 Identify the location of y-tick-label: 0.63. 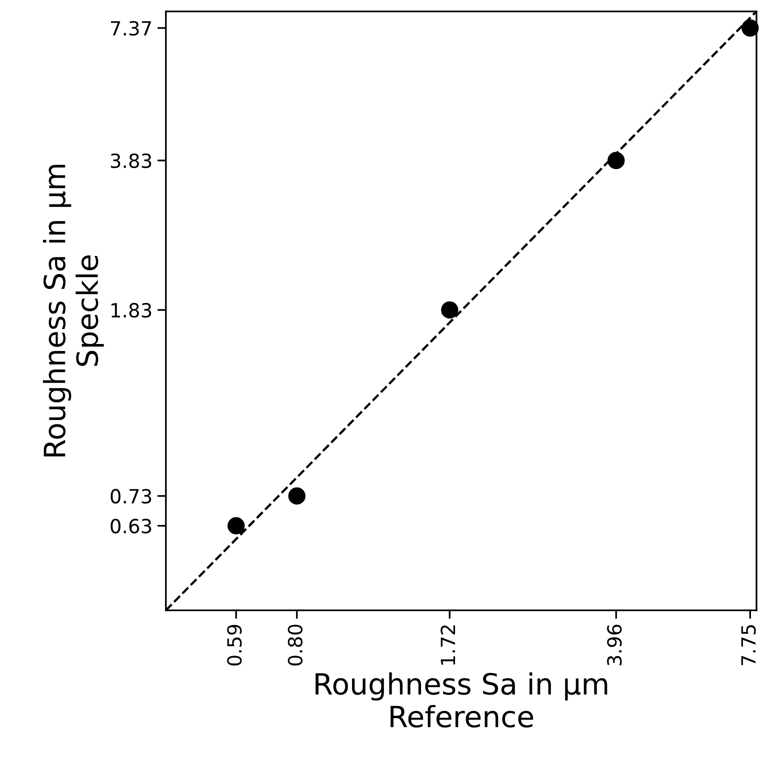
(131, 526).